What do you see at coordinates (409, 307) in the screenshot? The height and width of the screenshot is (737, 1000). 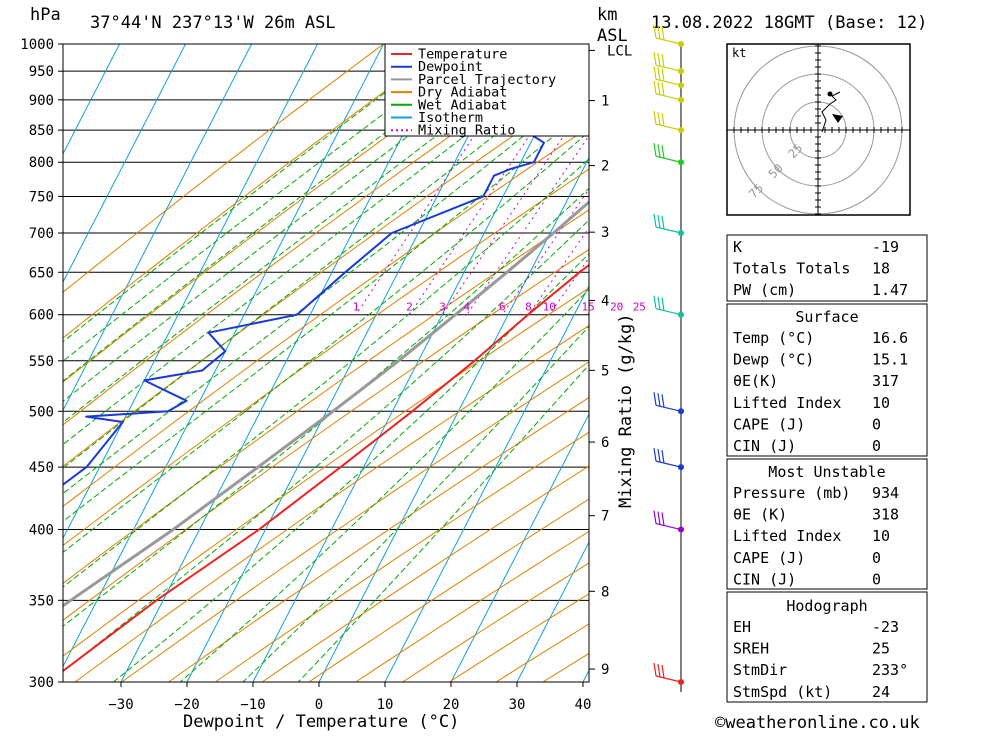 I see `mixing-ratio-label: 2` at bounding box center [409, 307].